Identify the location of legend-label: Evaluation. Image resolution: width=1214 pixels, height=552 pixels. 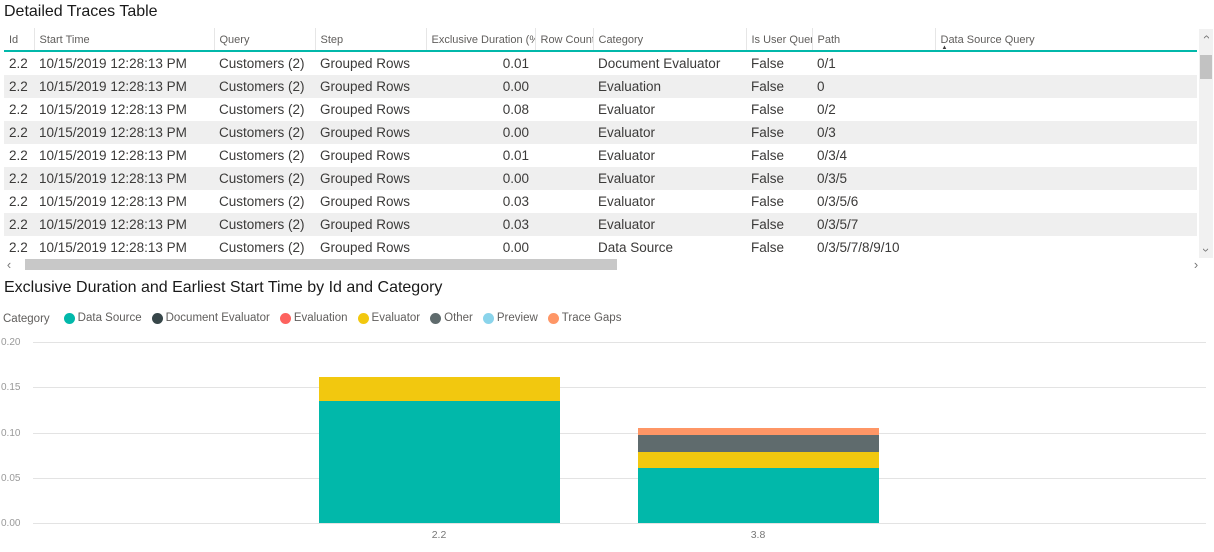
(320, 318).